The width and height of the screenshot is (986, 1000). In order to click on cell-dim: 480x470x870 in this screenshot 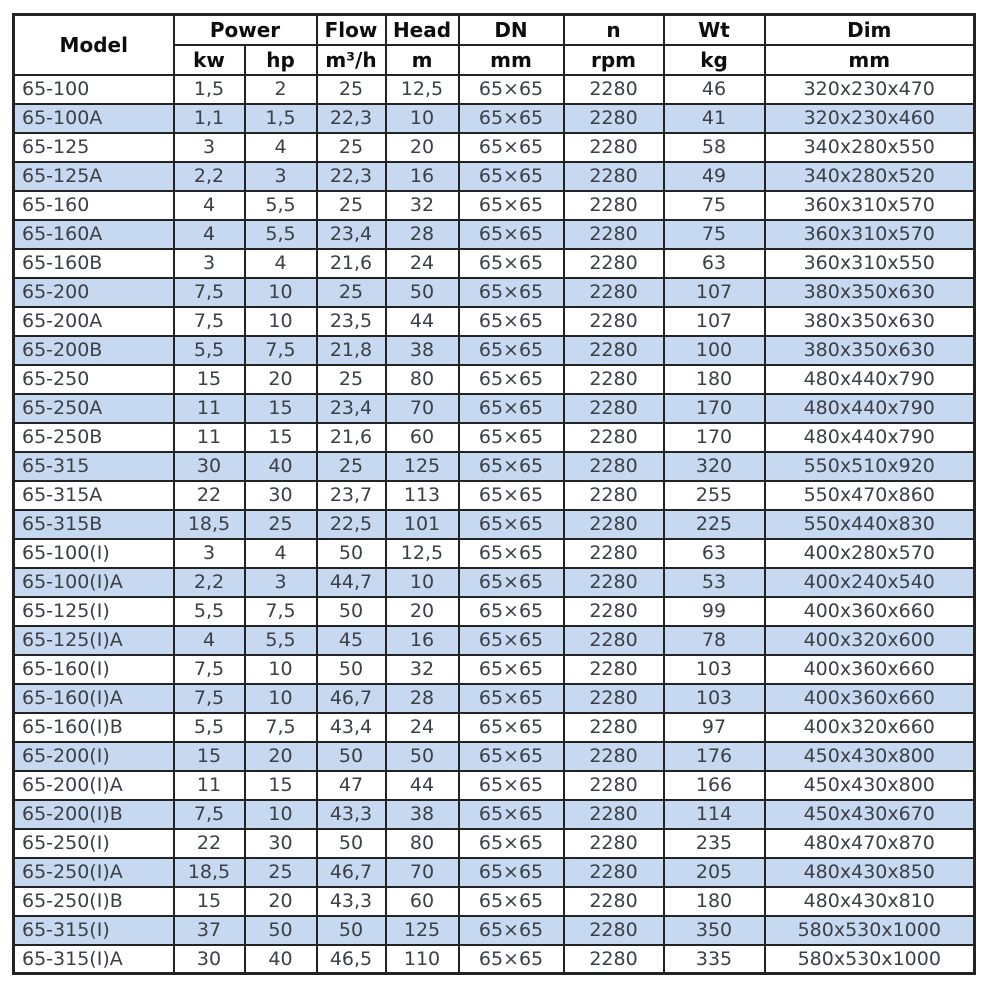, I will do `click(869, 843)`.